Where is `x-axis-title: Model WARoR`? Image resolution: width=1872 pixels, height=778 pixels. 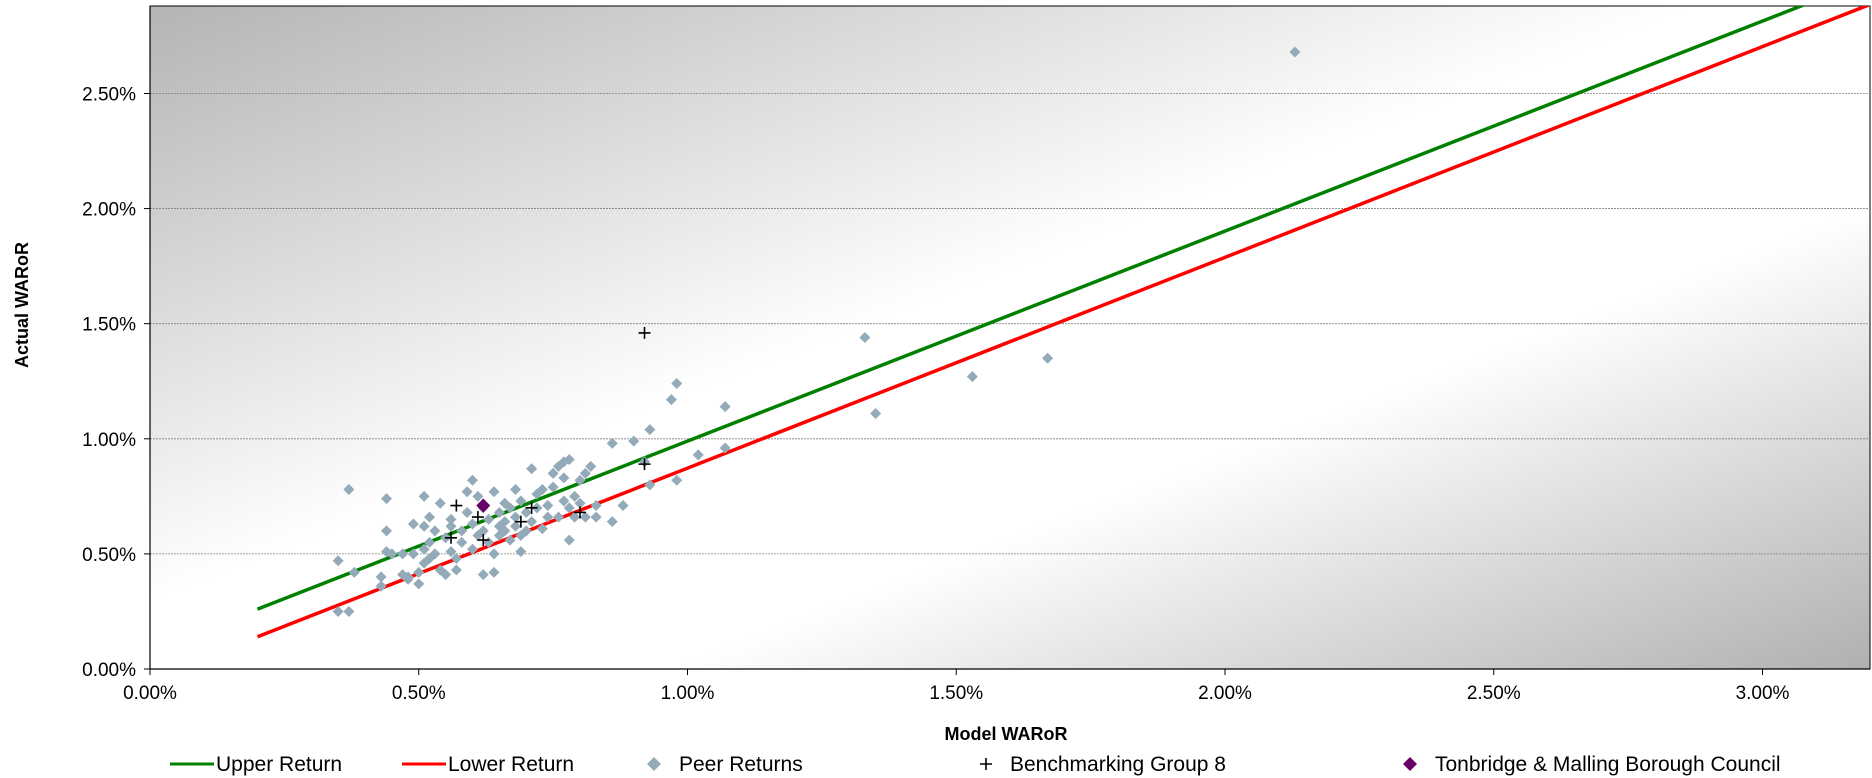 x-axis-title: Model WARoR is located at coordinates (1006, 734).